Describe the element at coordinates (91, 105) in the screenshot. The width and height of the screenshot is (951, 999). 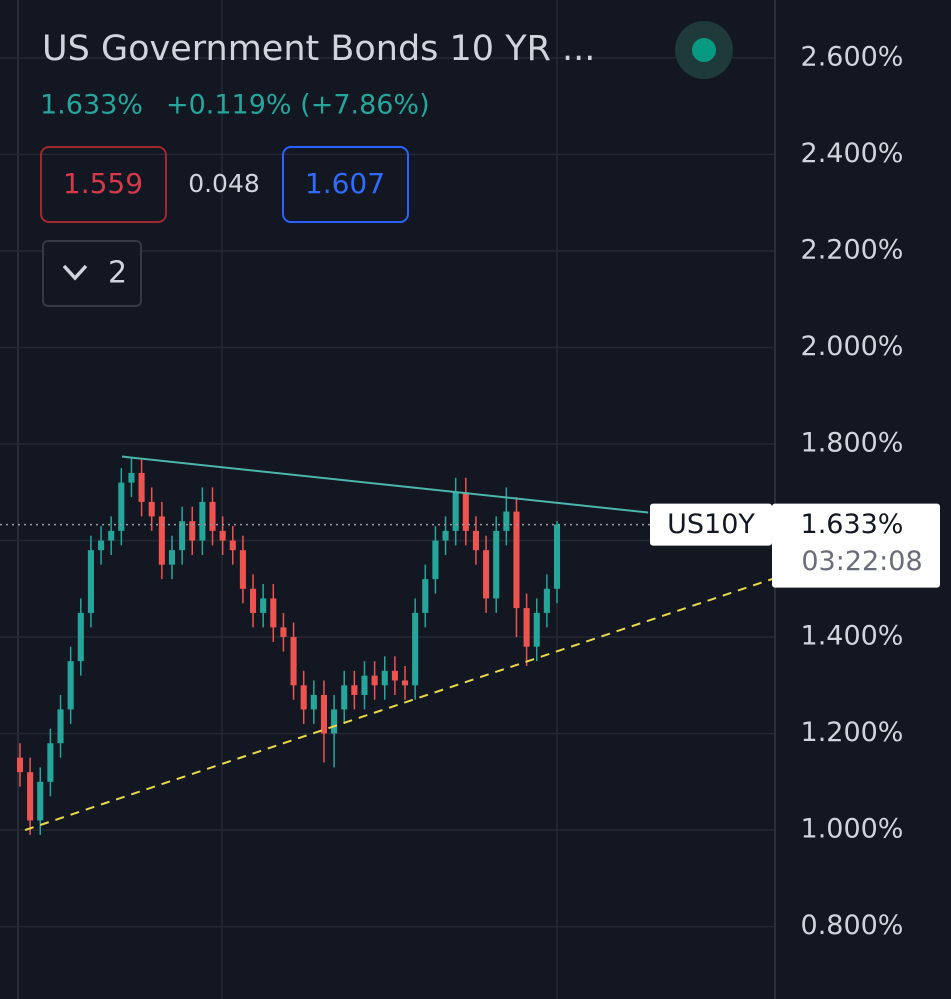
I see `last-price: 1.633%` at that location.